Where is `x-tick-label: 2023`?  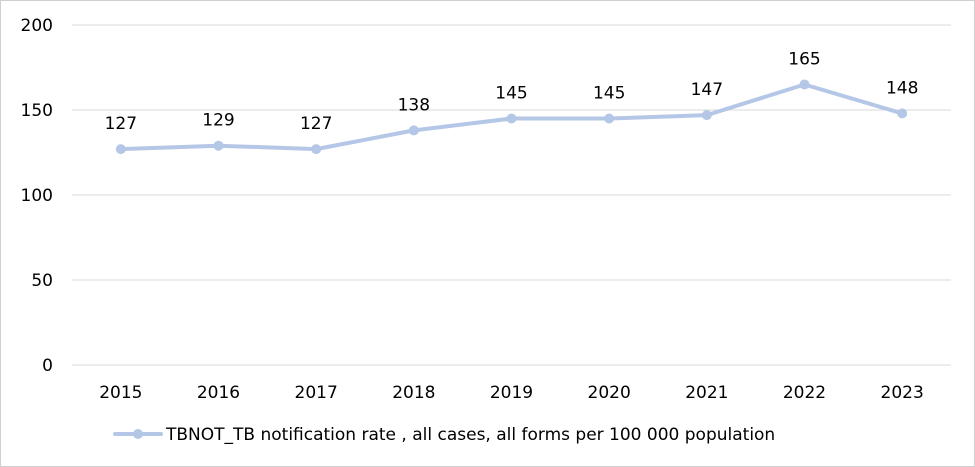 x-tick-label: 2023 is located at coordinates (902, 393).